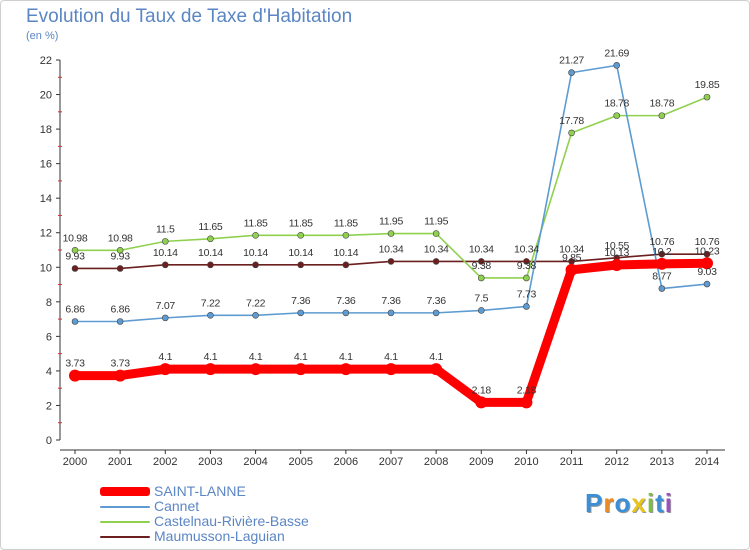  What do you see at coordinates (46, 268) in the screenshot?
I see `y-tick-label: 10` at bounding box center [46, 268].